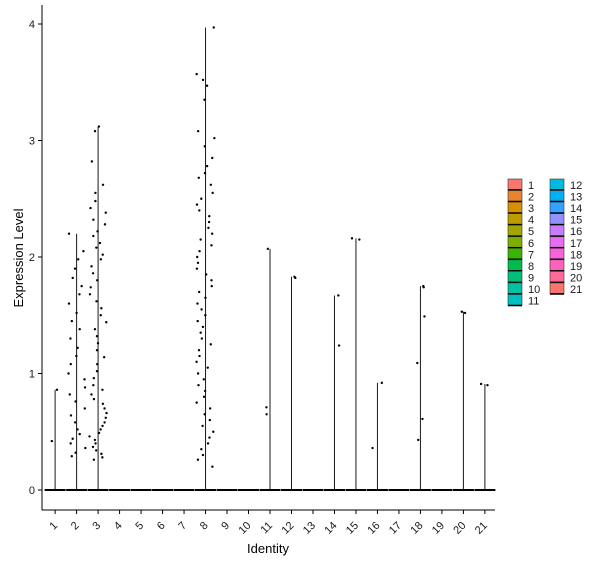  What do you see at coordinates (576, 209) in the screenshot?
I see `legend-label-14: 14` at bounding box center [576, 209].